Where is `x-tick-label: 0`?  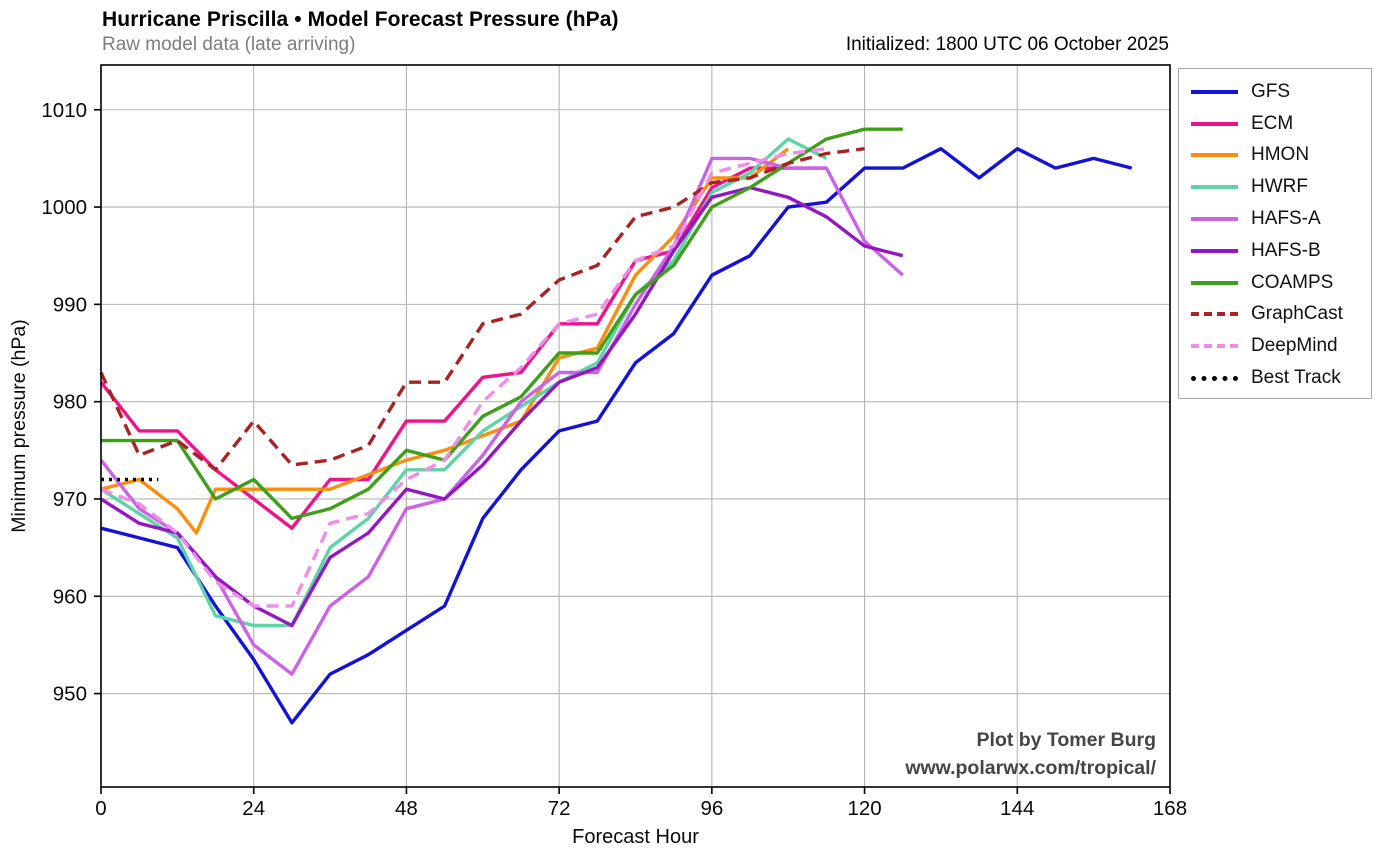
x-tick-label: 0 is located at coordinates (100, 808).